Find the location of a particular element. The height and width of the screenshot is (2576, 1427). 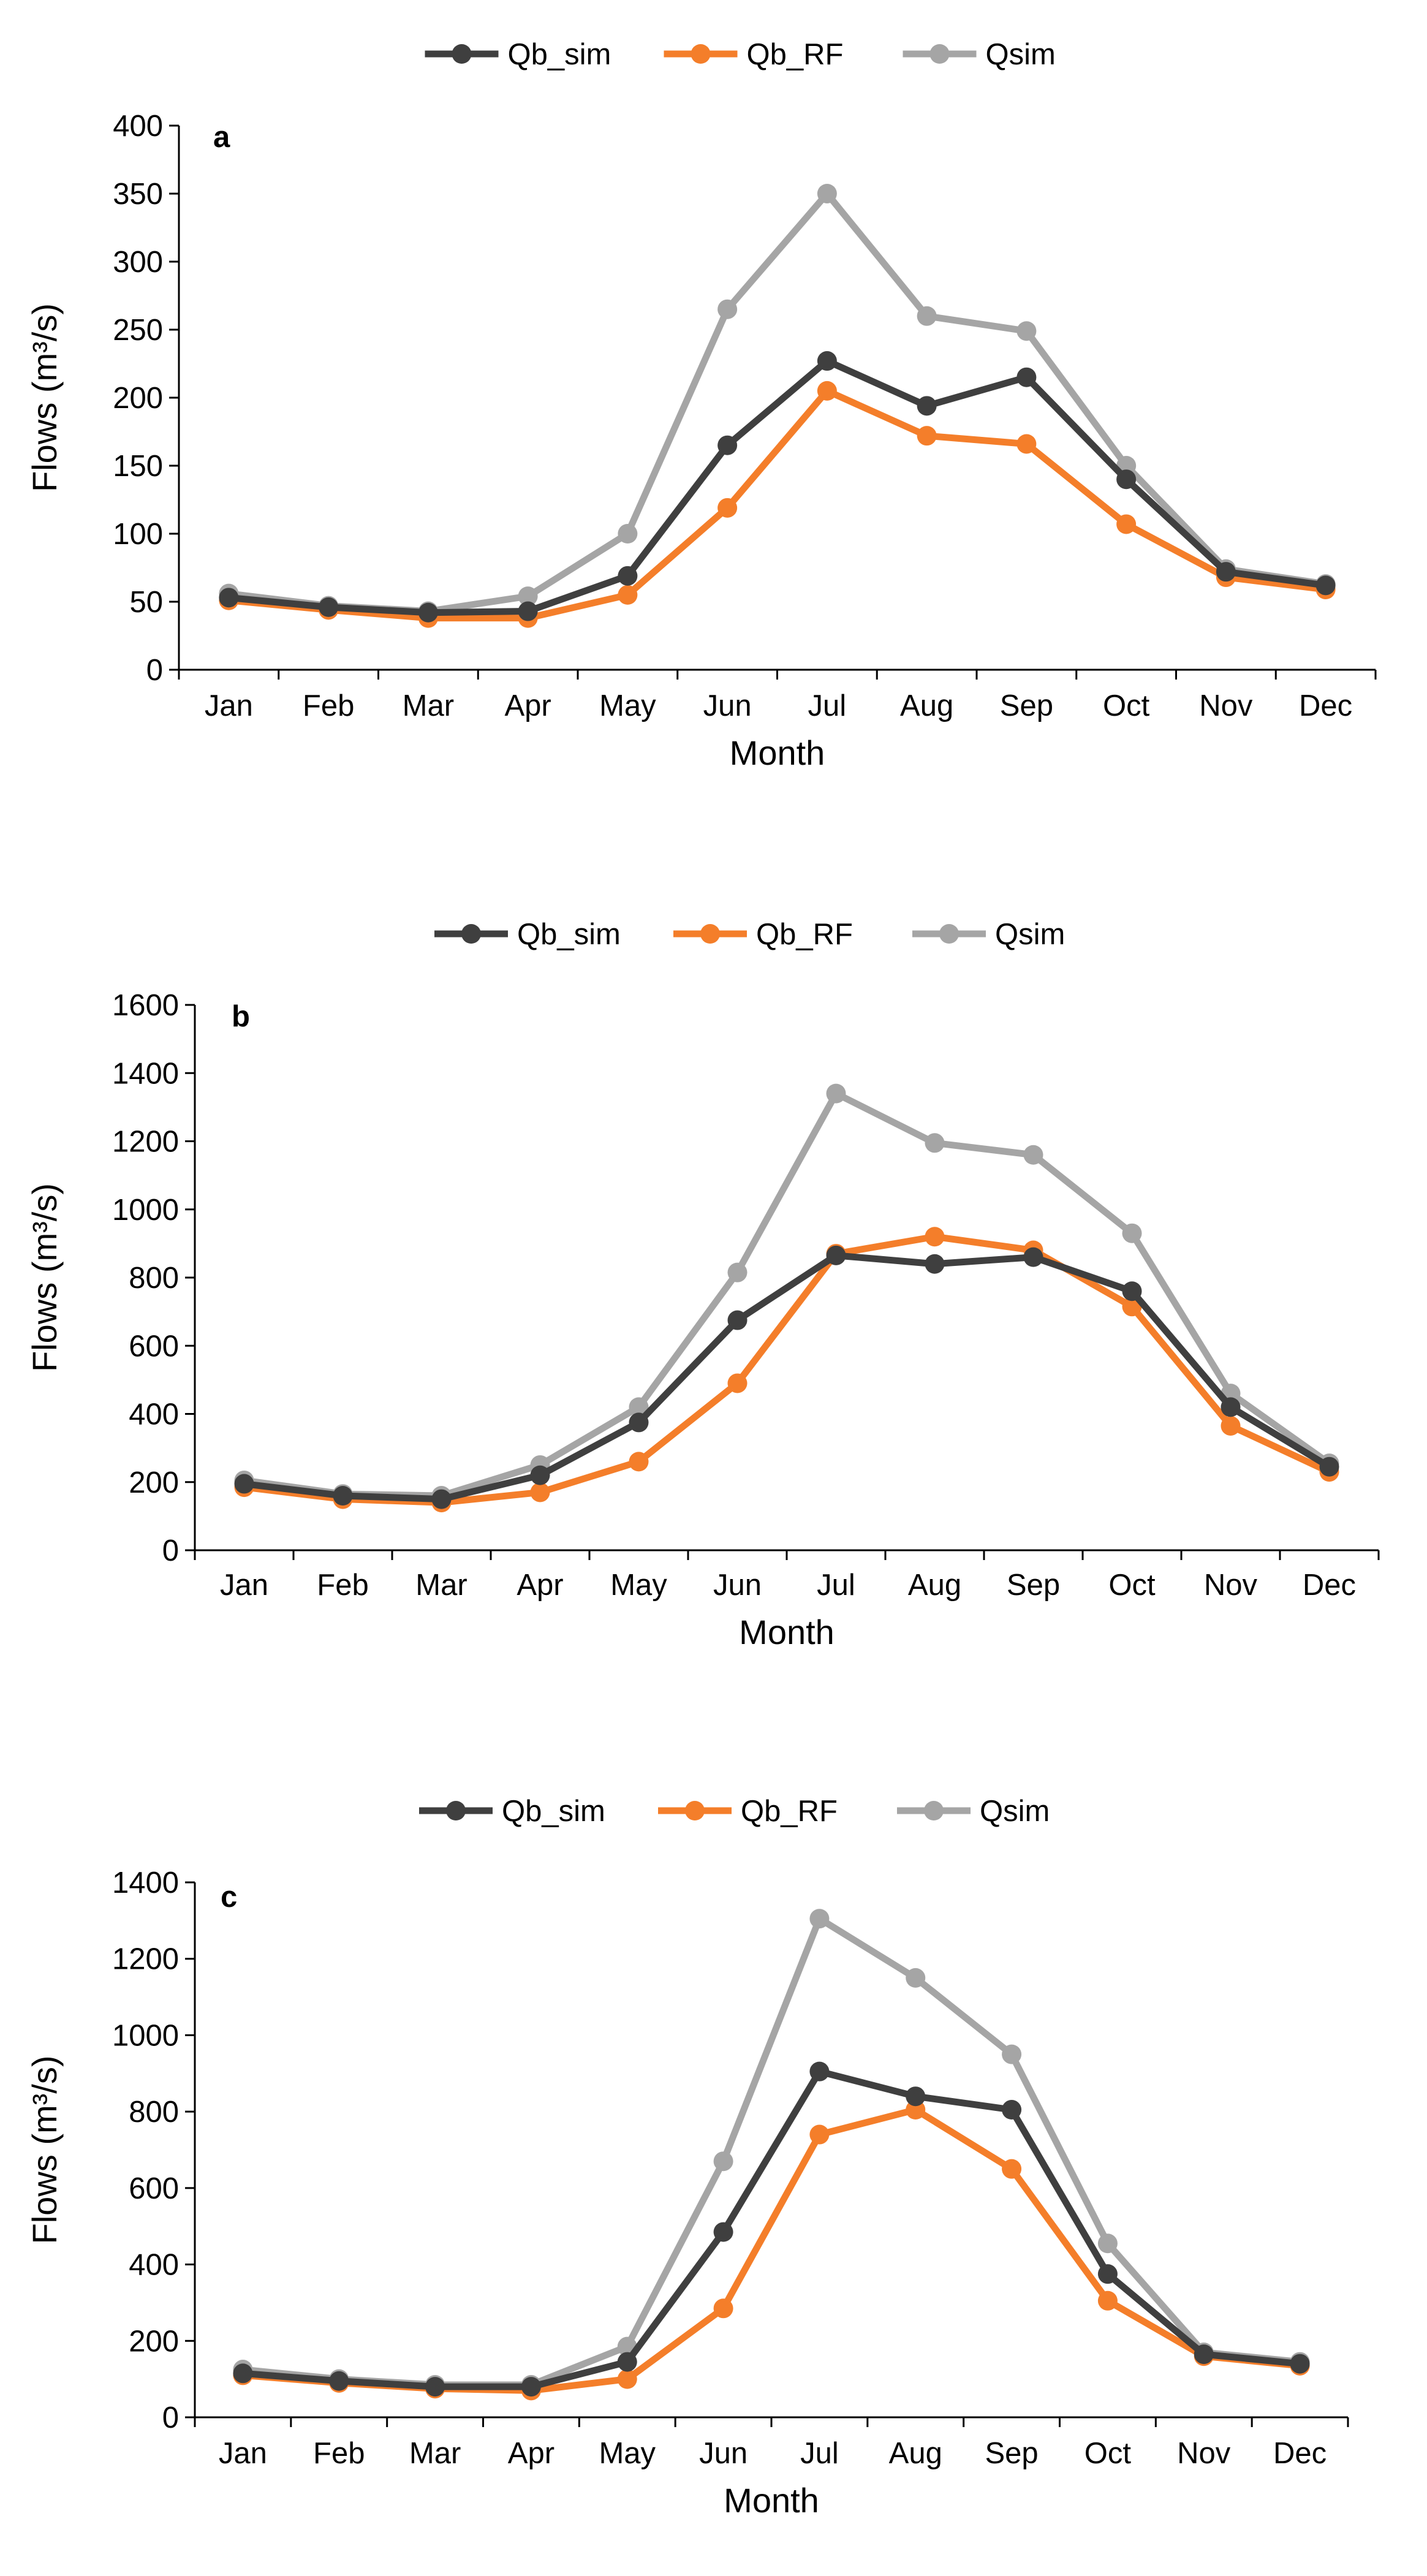

legend-label: Qb_RF is located at coordinates (790, 1811).